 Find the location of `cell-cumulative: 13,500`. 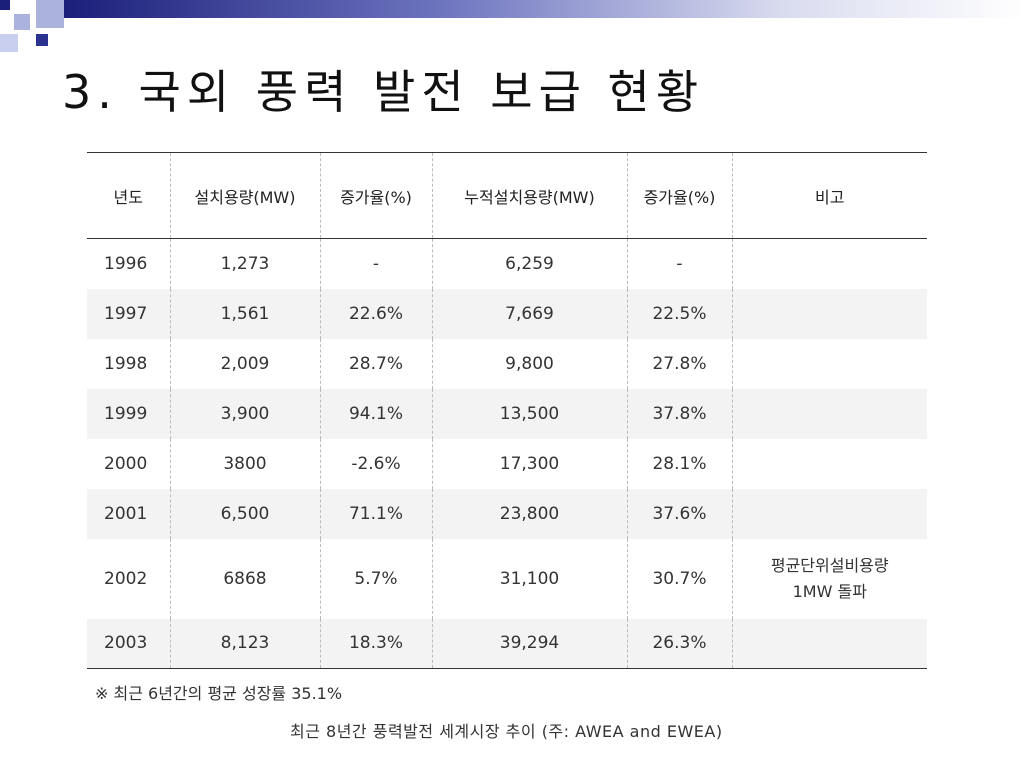

cell-cumulative: 13,500 is located at coordinates (529, 413).